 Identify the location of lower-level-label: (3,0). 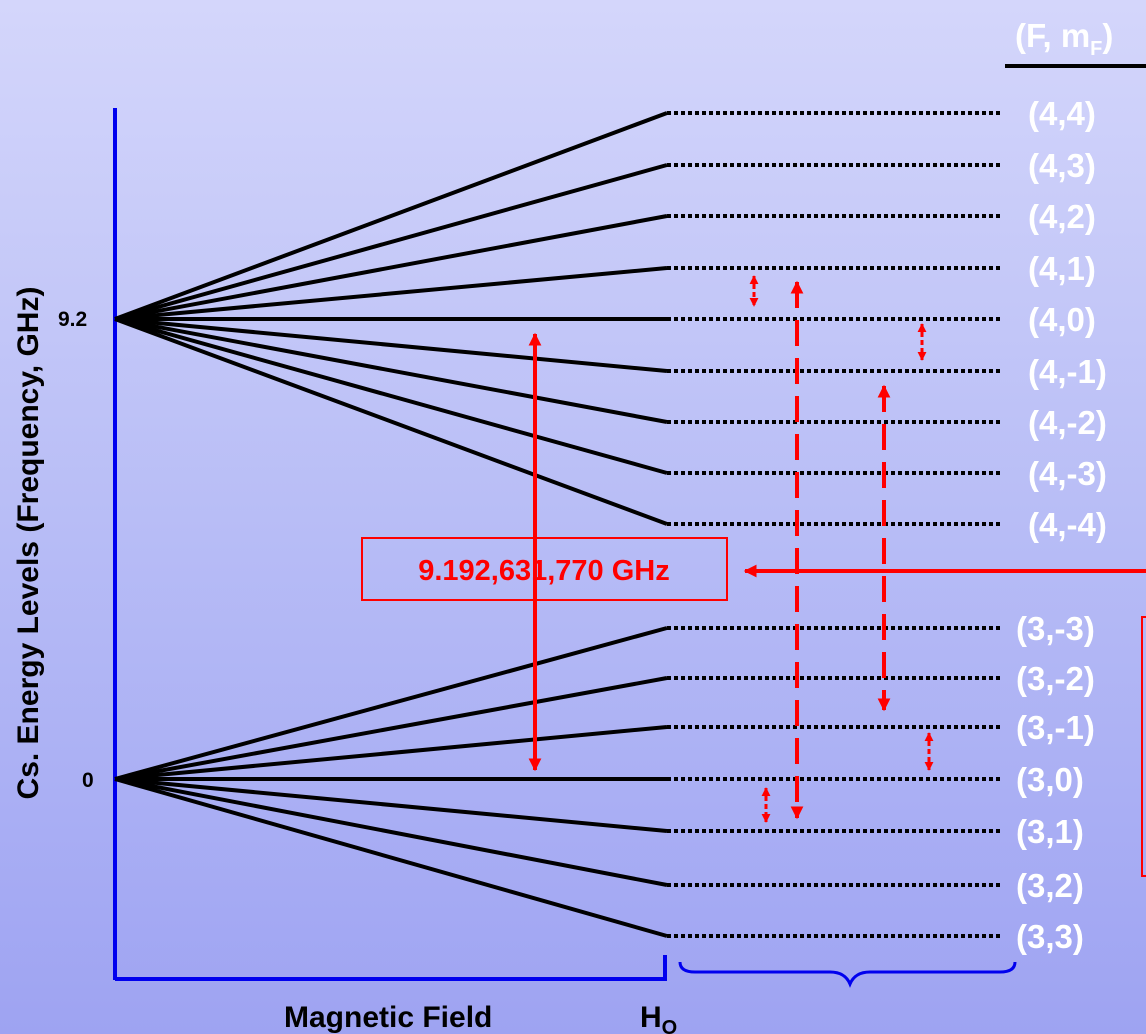
(1050, 779).